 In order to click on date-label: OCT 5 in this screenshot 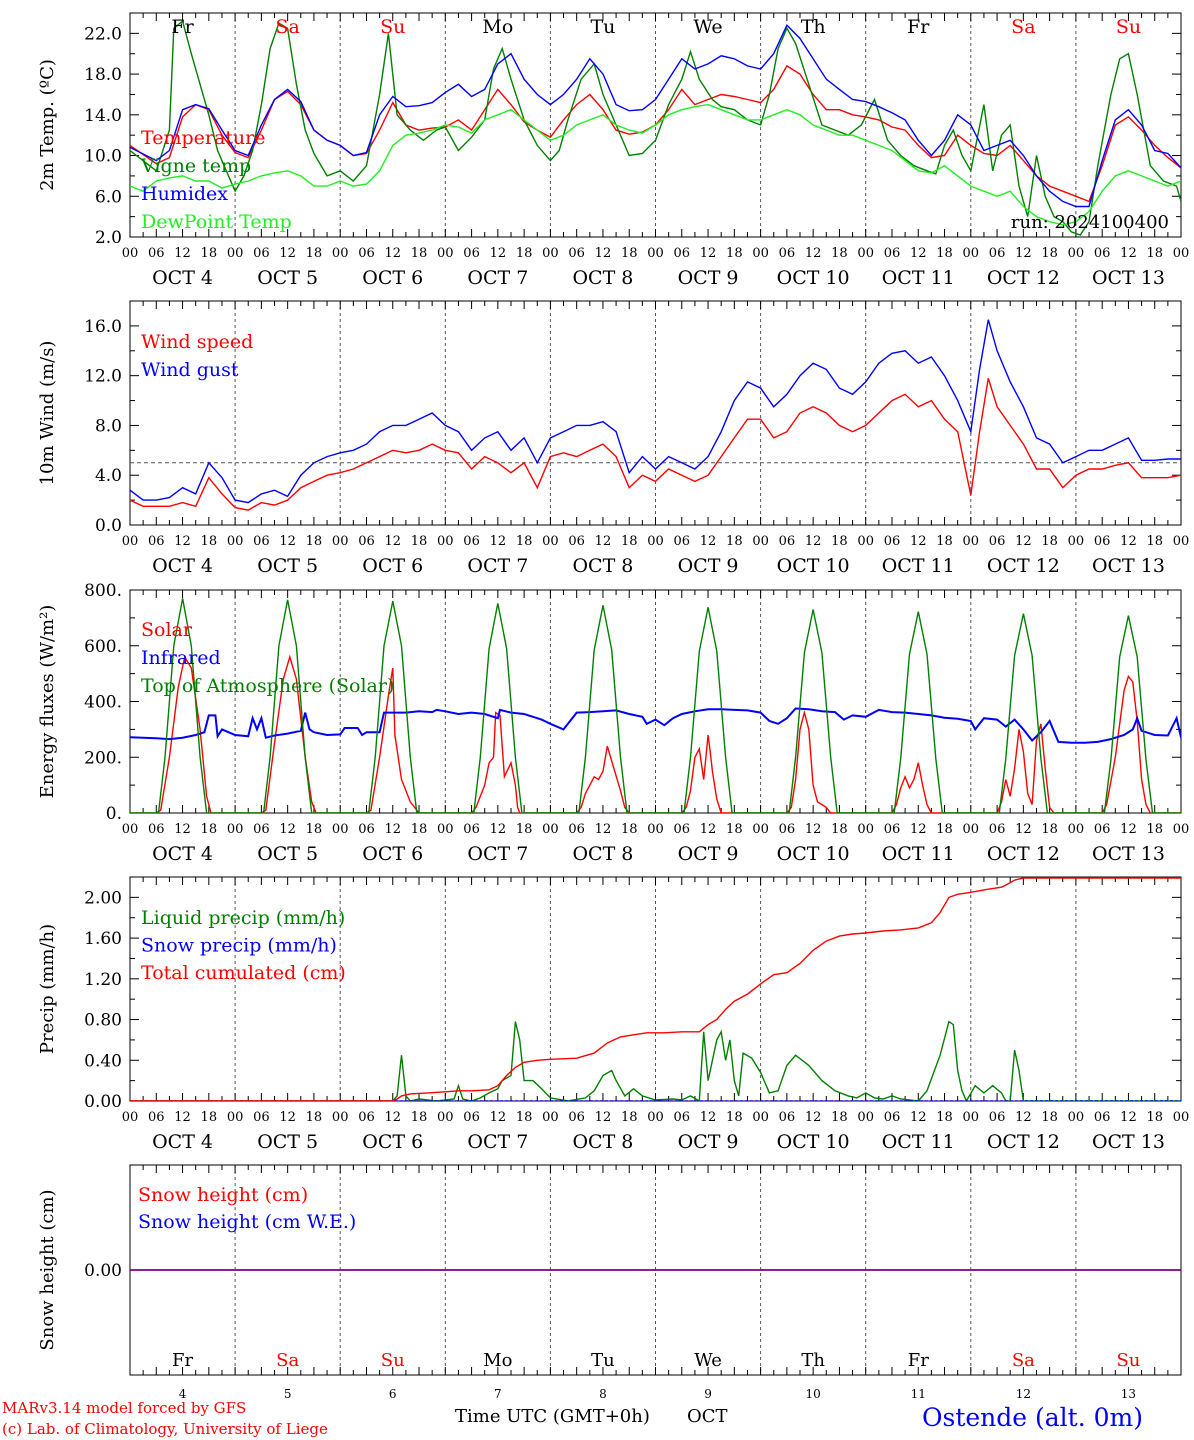, I will do `click(287, 1142)`.